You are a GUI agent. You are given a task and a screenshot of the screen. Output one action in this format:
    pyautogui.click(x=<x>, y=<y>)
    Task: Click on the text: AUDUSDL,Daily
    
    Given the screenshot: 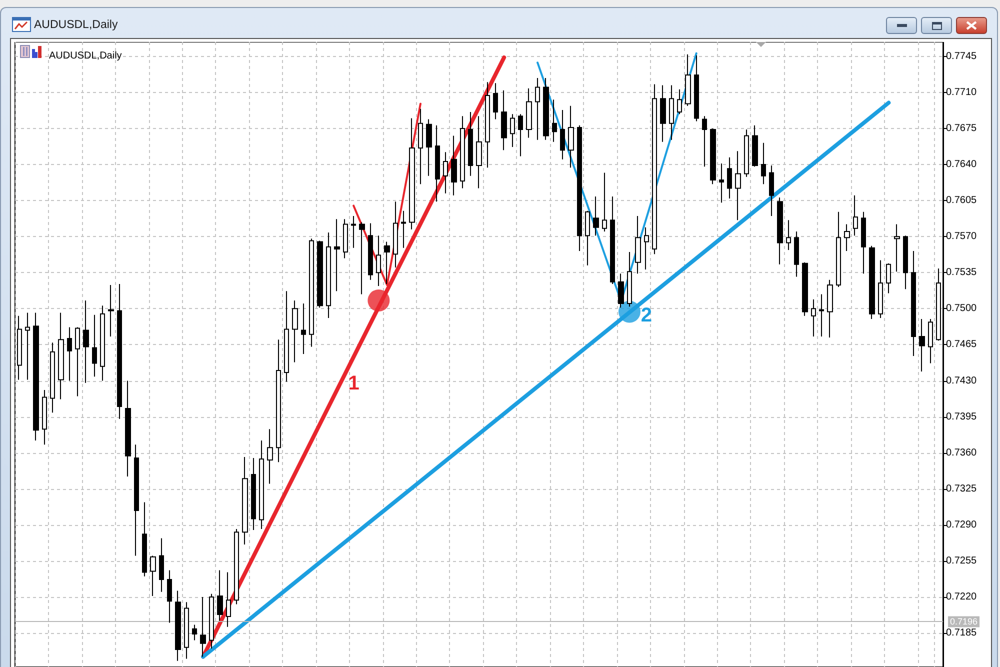 What is the action you would take?
    pyautogui.click(x=85, y=56)
    